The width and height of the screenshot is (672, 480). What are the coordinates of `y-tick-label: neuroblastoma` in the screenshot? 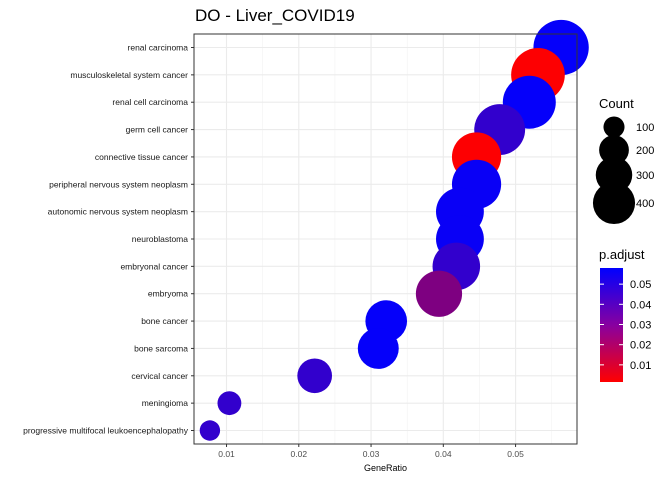 It's located at (160, 239).